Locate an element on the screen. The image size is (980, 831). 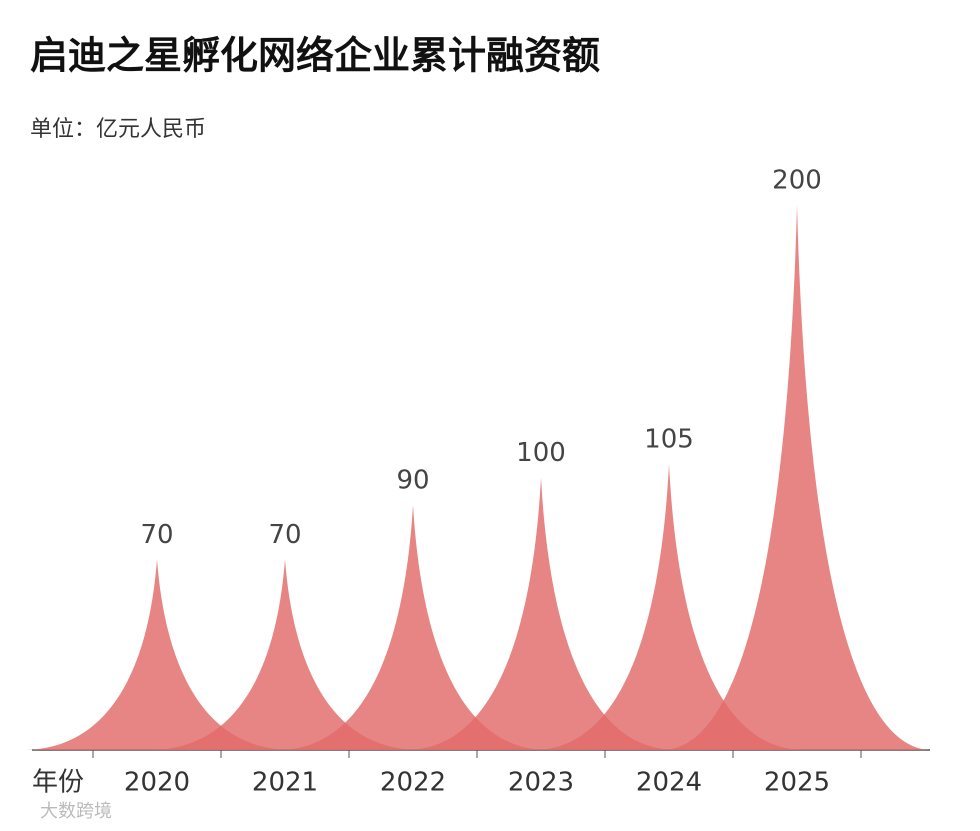
x-axis-label: 年份 is located at coordinates (58, 783).